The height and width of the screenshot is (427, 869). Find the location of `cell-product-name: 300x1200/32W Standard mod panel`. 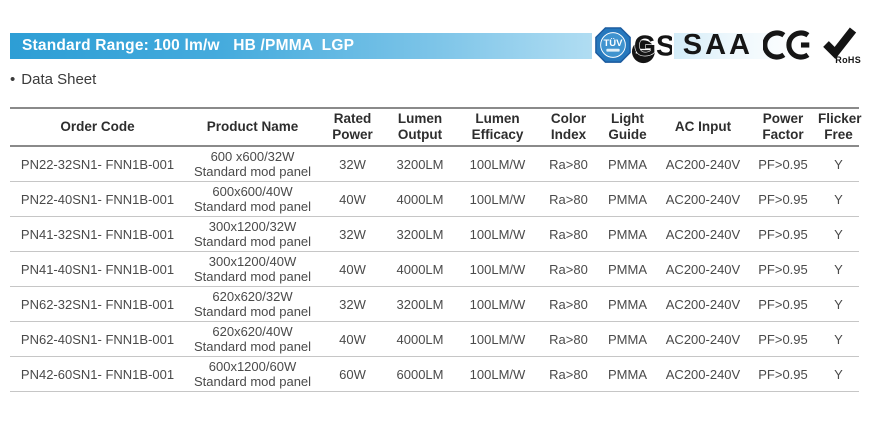

cell-product-name: 300x1200/32W Standard mod panel is located at coordinates (252, 234).